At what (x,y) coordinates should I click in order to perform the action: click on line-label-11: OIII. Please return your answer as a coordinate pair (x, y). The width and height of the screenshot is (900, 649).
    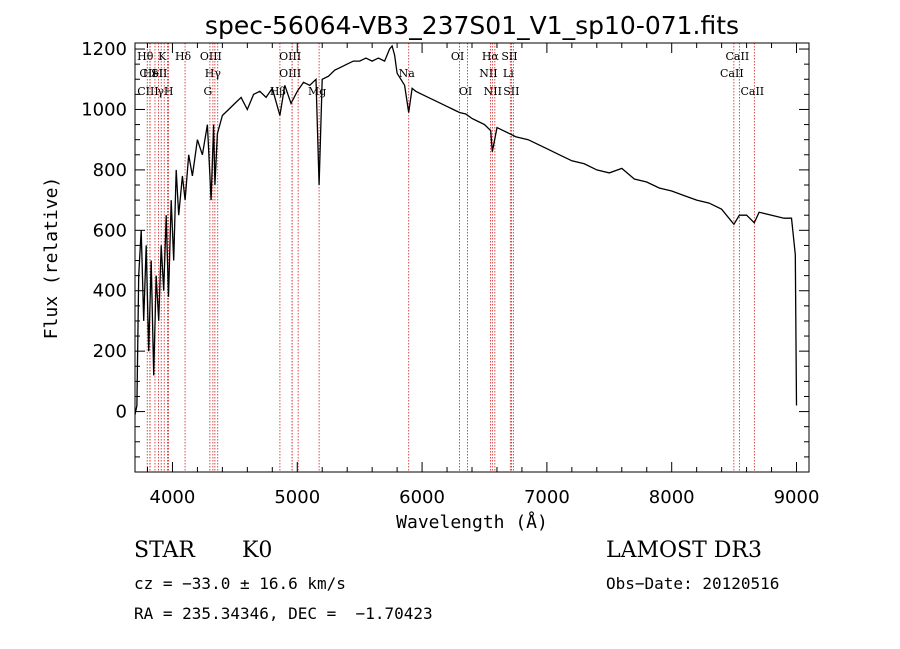
    Looking at the image, I should click on (211, 56).